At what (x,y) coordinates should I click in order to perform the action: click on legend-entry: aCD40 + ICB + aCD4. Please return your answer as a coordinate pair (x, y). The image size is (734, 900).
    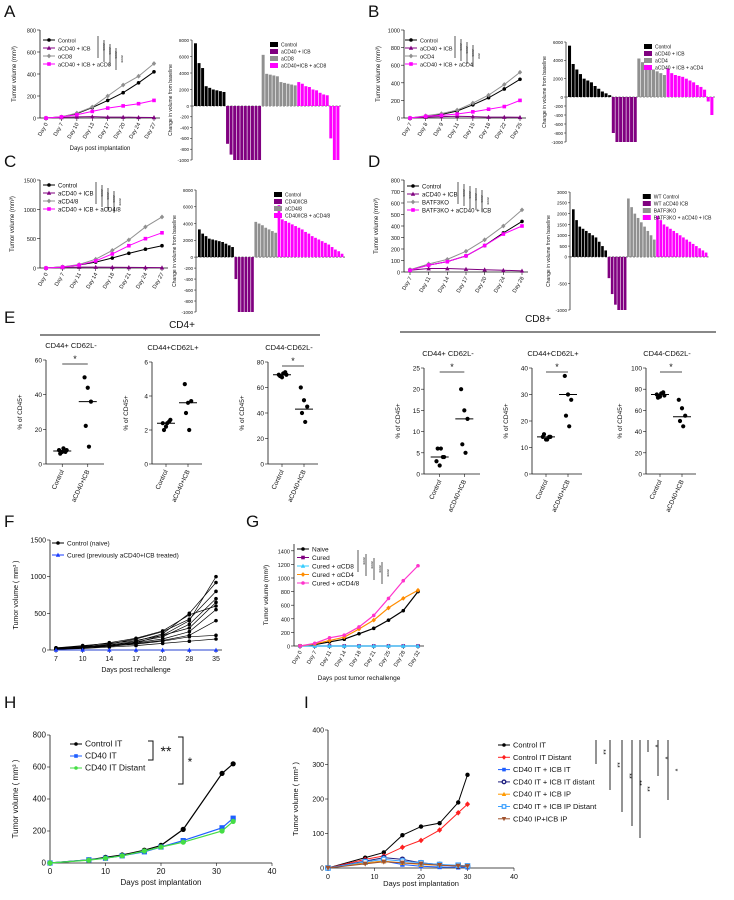
    Looking at the image, I should click on (446, 66).